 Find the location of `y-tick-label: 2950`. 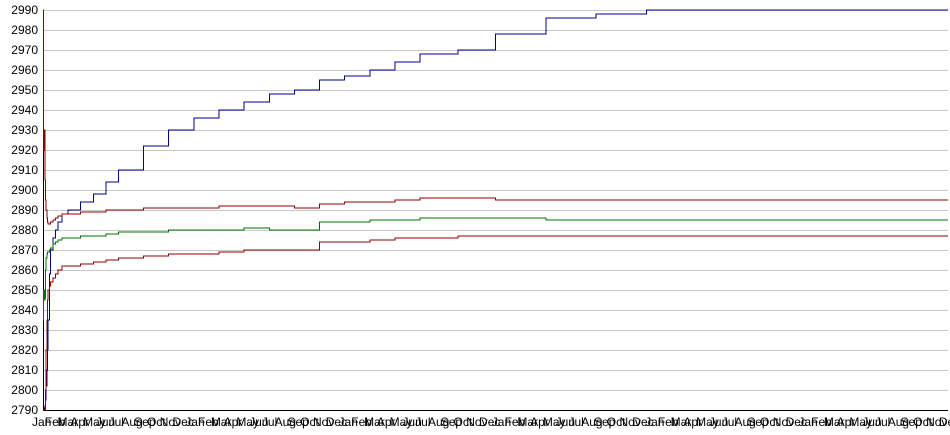

y-tick-label: 2950 is located at coordinates (24, 90).